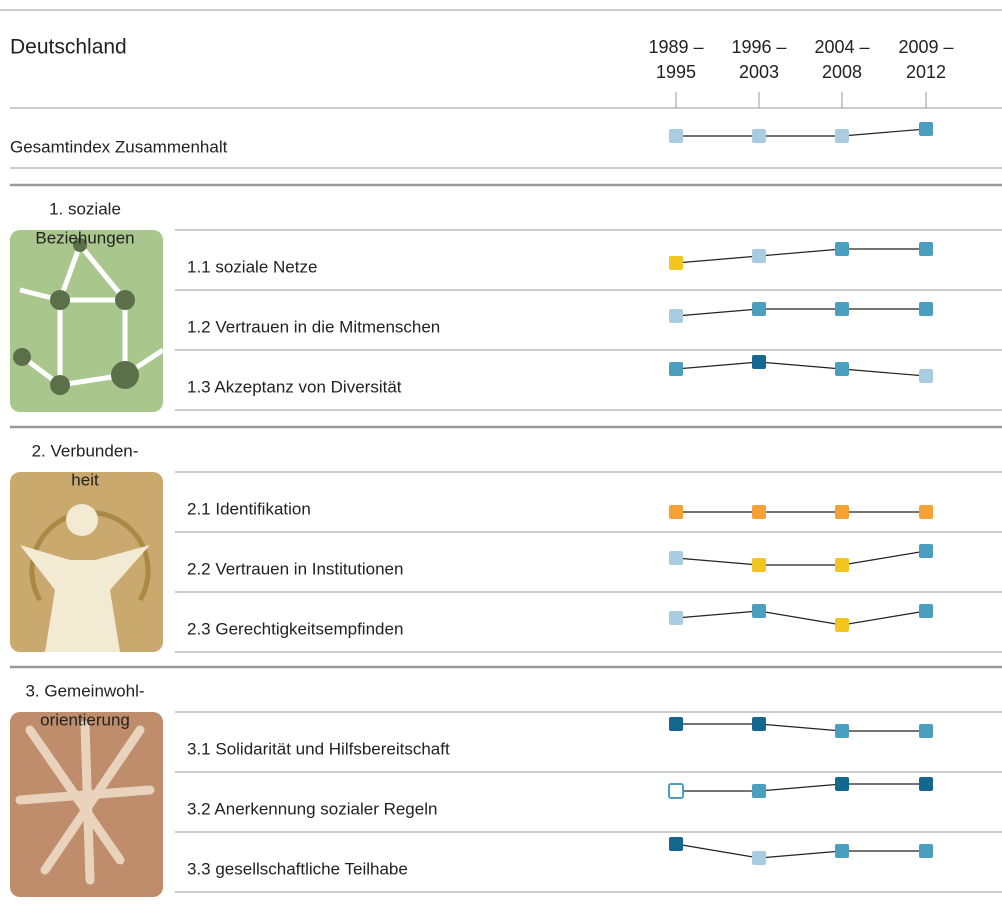  I want to click on icon-hands, so click(85, 802).